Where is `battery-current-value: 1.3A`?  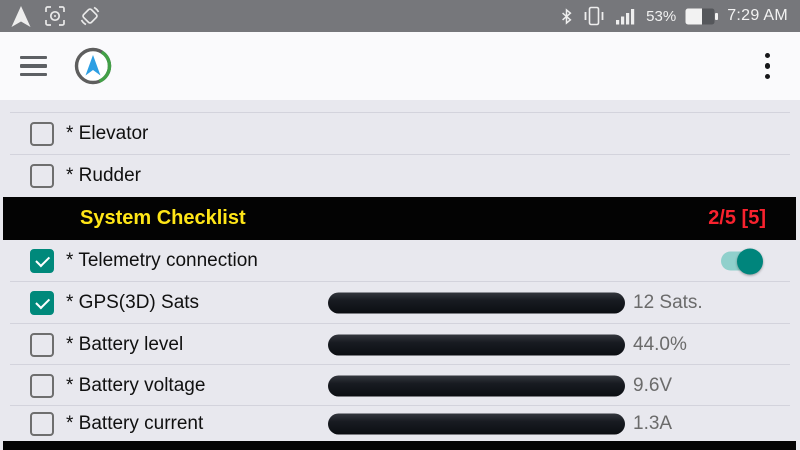
battery-current-value: 1.3A is located at coordinates (653, 423).